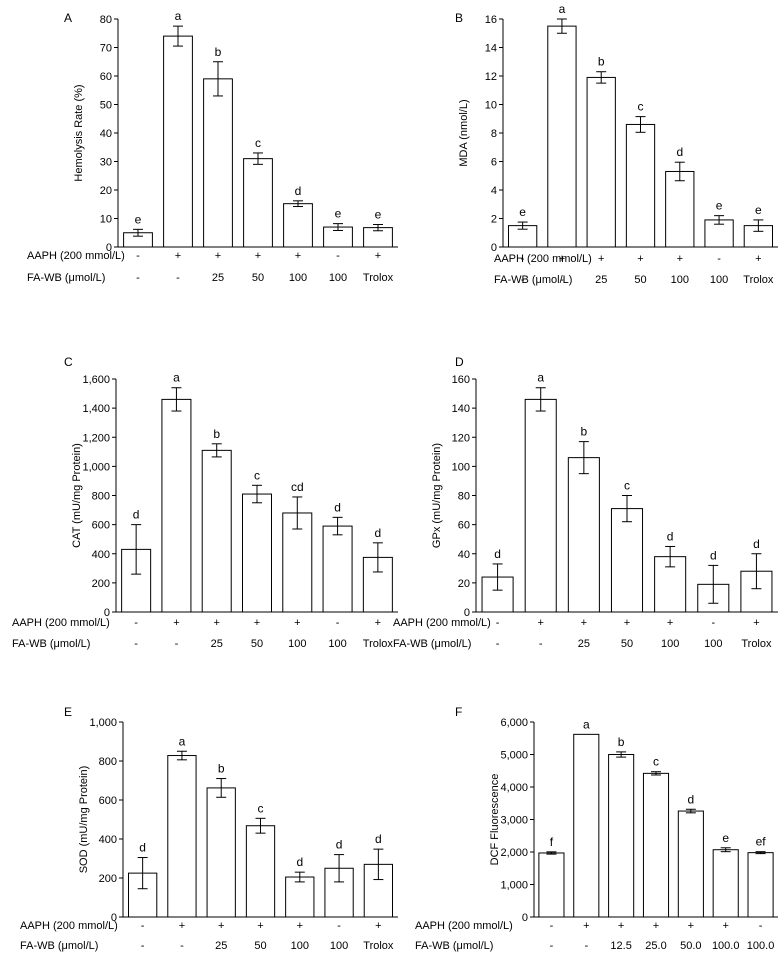  I want to click on y-tick-label: 30, so click(106, 163).